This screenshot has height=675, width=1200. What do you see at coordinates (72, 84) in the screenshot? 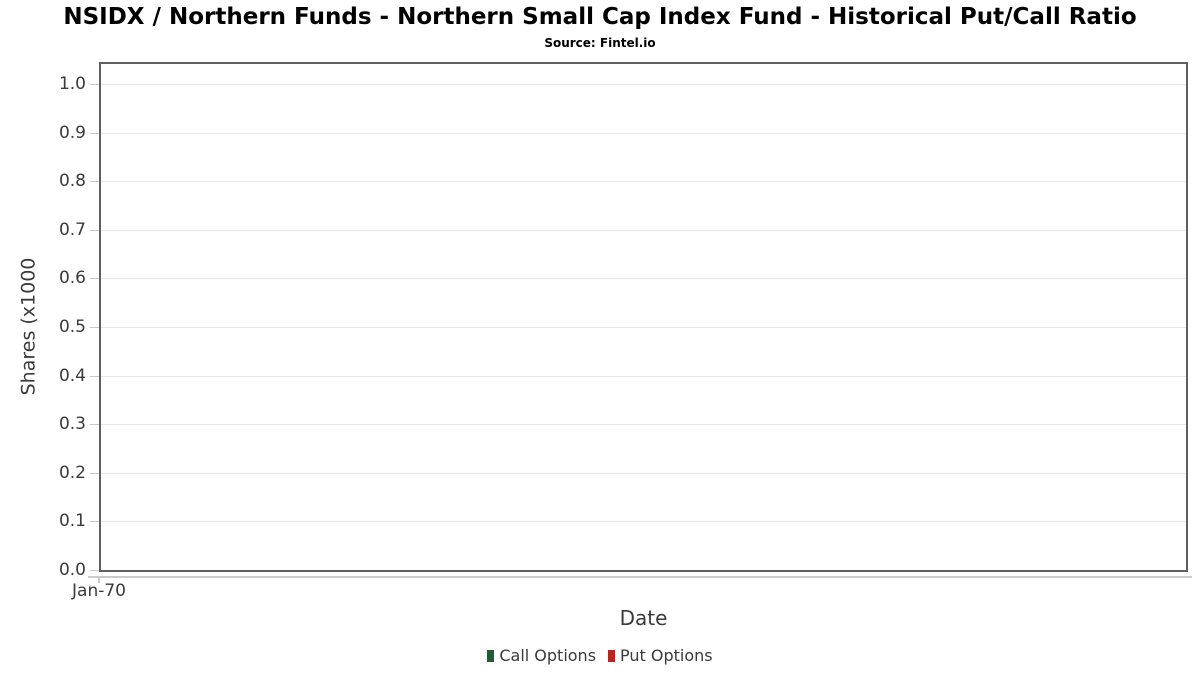
I see `y-tick-label: 1.0` at bounding box center [72, 84].